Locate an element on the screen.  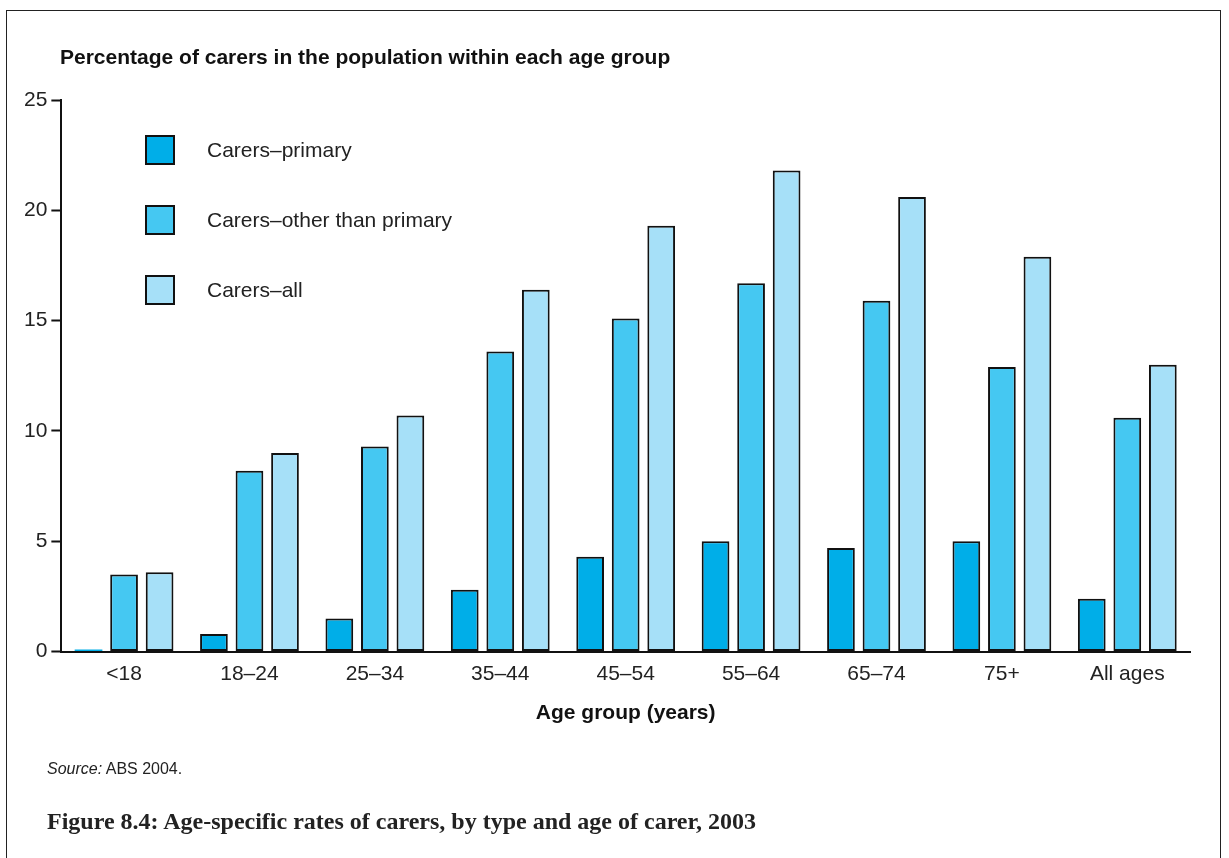
x-tick-label: 45–54 is located at coordinates (626, 672).